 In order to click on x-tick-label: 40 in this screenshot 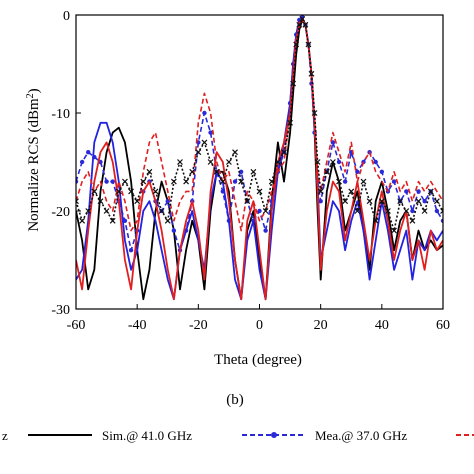, I will do `click(382, 325)`.